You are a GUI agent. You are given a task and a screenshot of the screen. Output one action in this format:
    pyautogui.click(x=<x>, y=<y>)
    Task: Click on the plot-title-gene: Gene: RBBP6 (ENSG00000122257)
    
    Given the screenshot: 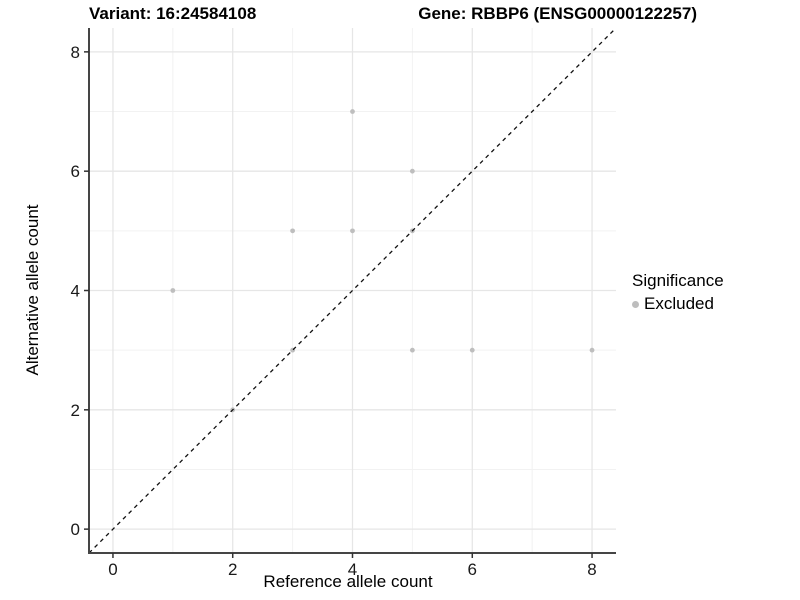 What is the action you would take?
    pyautogui.click(x=557, y=13)
    